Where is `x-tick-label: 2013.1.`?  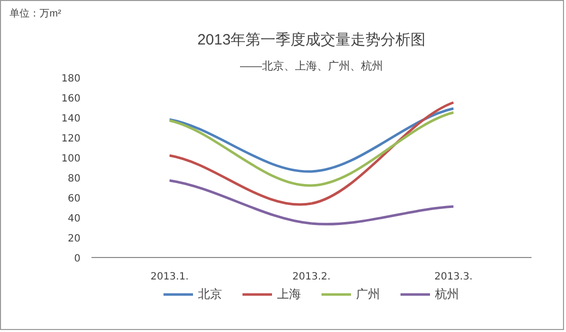 x-tick-label: 2013.1. is located at coordinates (169, 277).